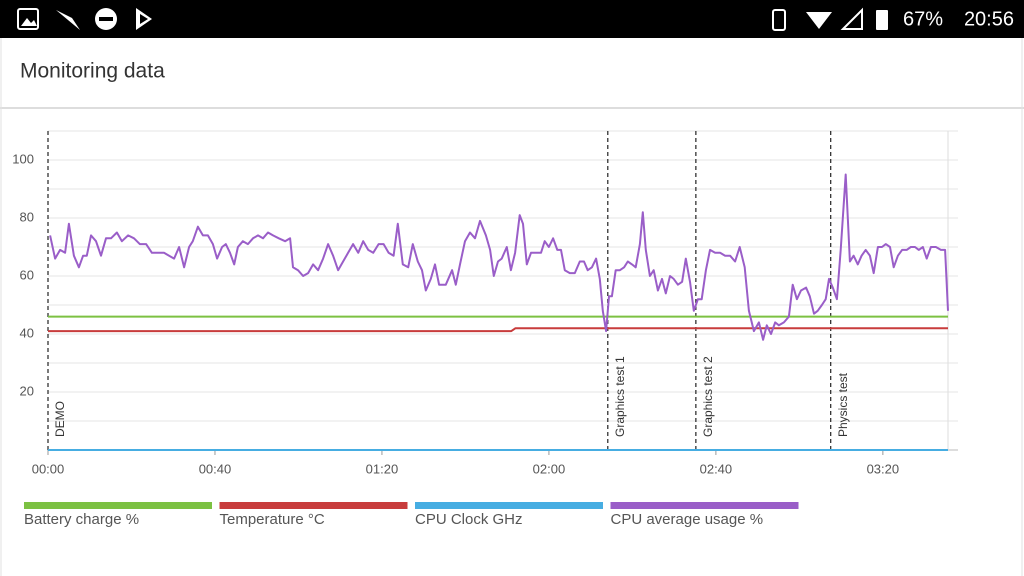 The image size is (1024, 576). Describe the element at coordinates (549, 468) in the screenshot. I see `x-tick-label: 02:00` at that location.